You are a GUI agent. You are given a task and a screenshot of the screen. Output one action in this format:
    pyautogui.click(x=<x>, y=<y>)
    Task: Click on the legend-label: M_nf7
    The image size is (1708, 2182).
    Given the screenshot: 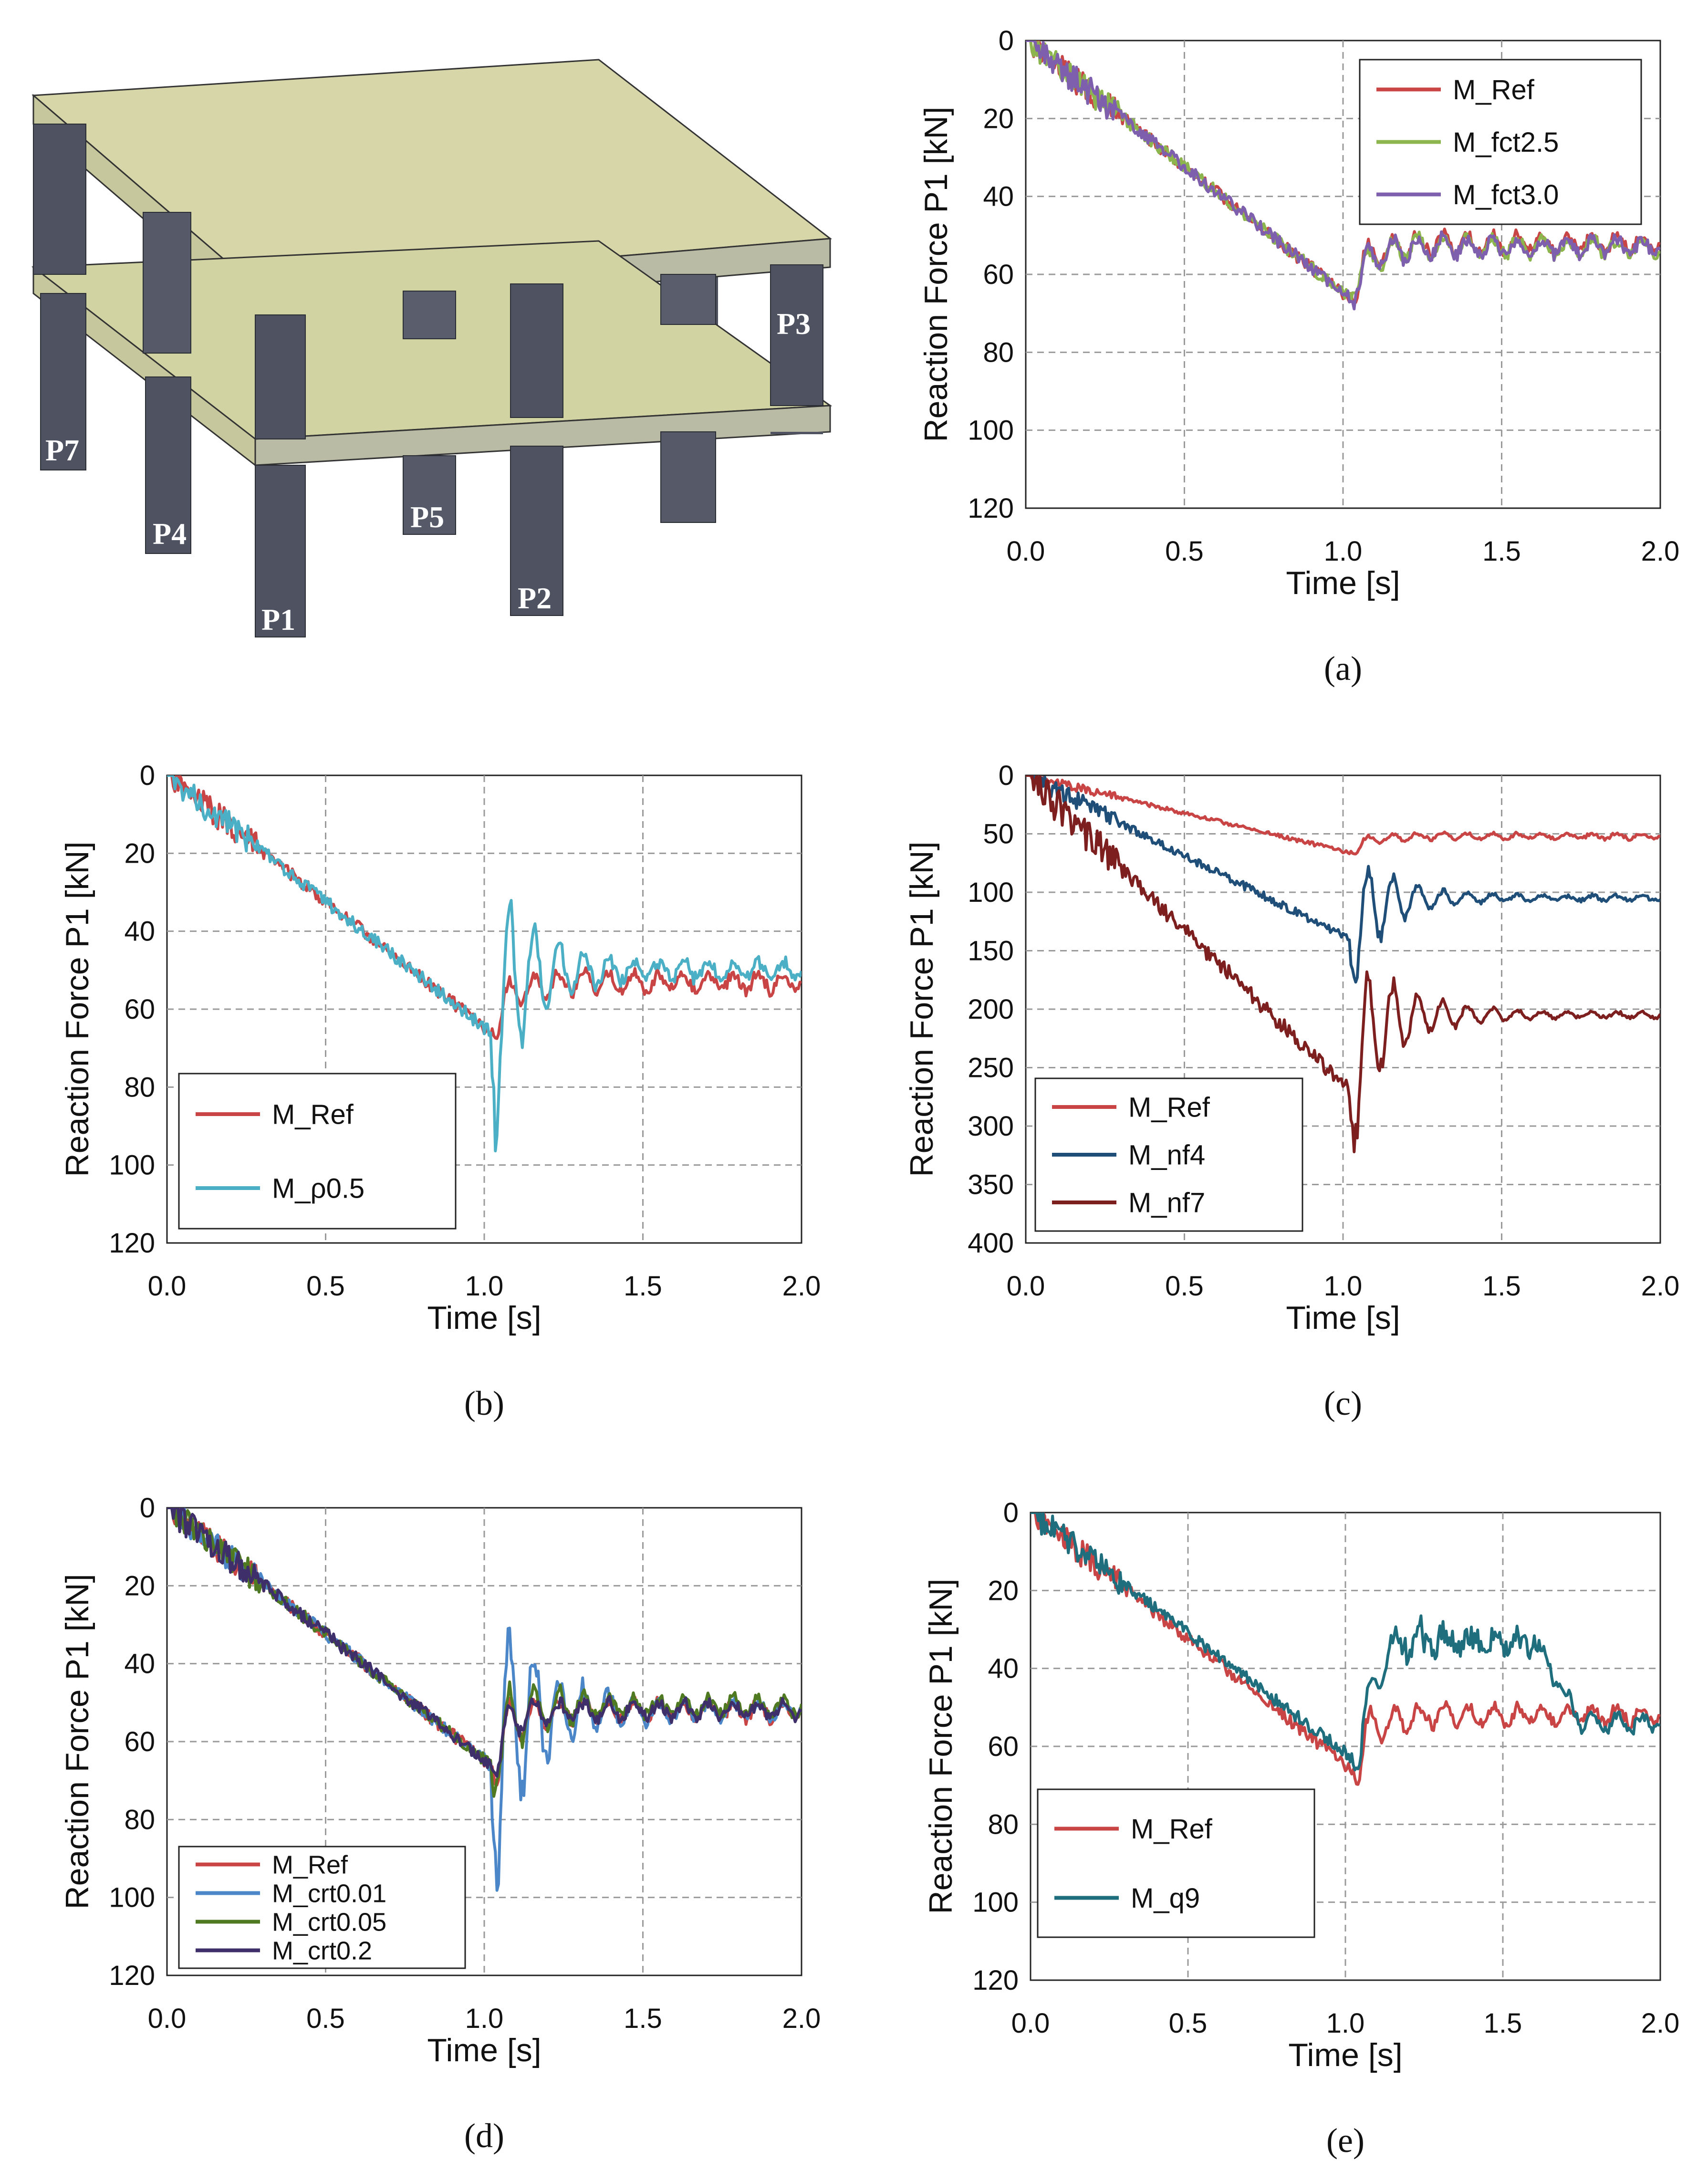 What is the action you would take?
    pyautogui.click(x=1166, y=1202)
    